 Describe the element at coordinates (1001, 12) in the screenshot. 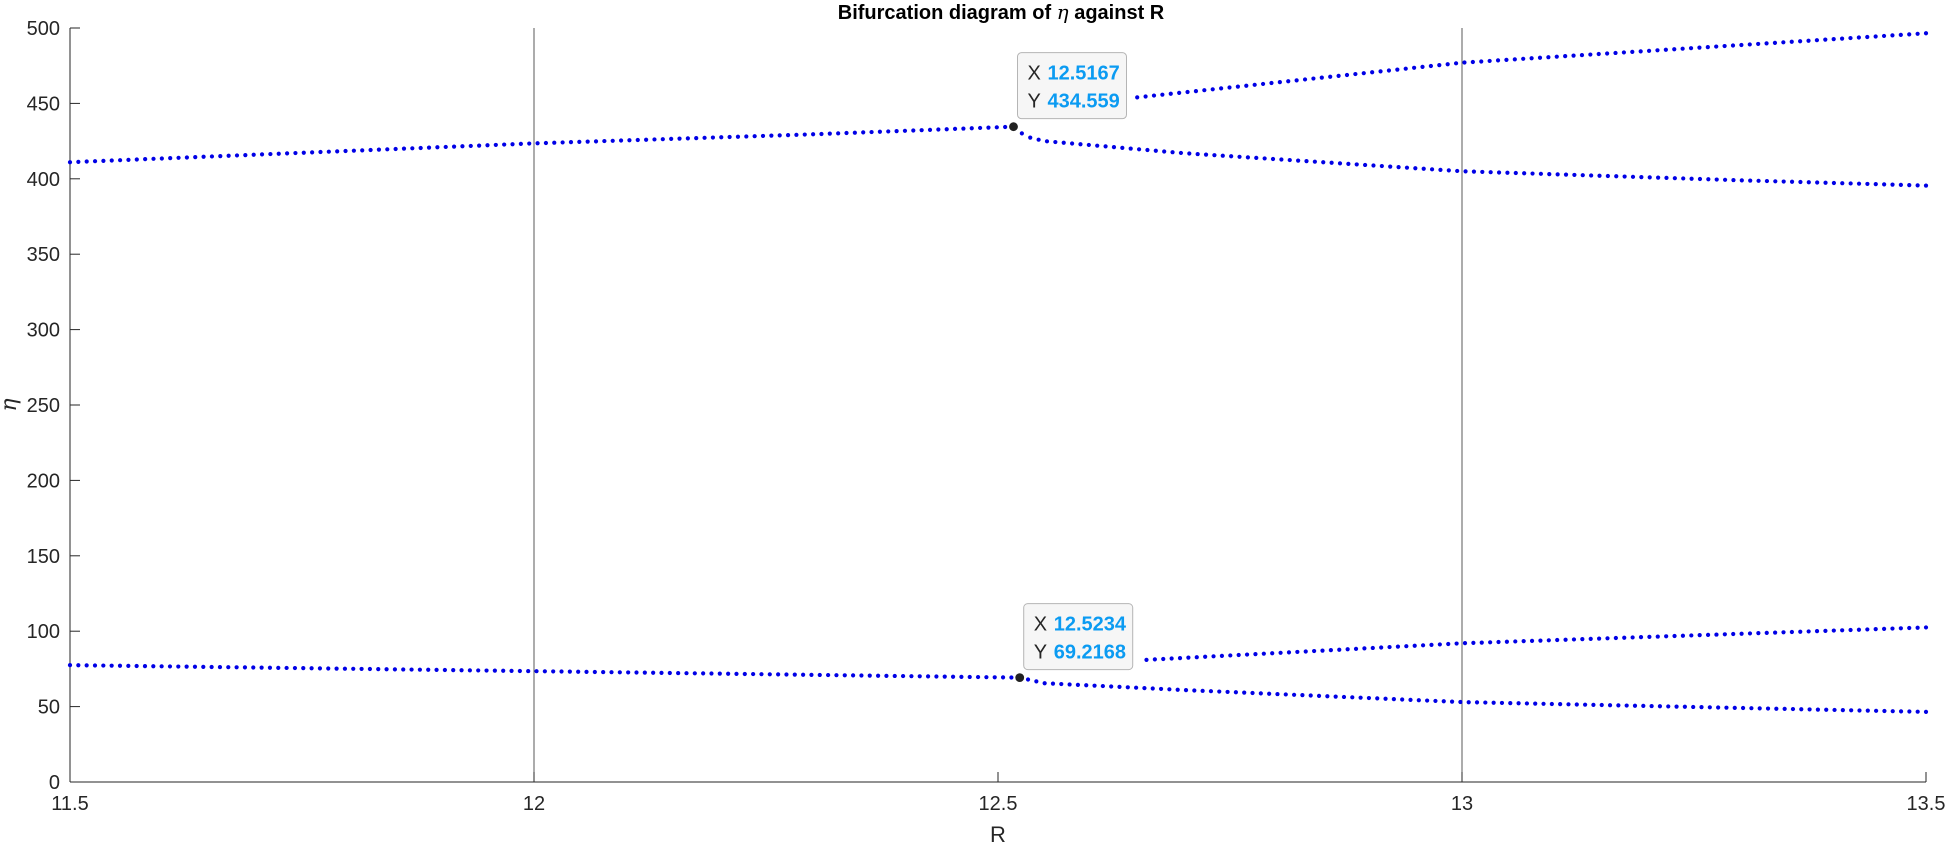

I see `chart-title: Bifurcation diagram of η against R` at that location.